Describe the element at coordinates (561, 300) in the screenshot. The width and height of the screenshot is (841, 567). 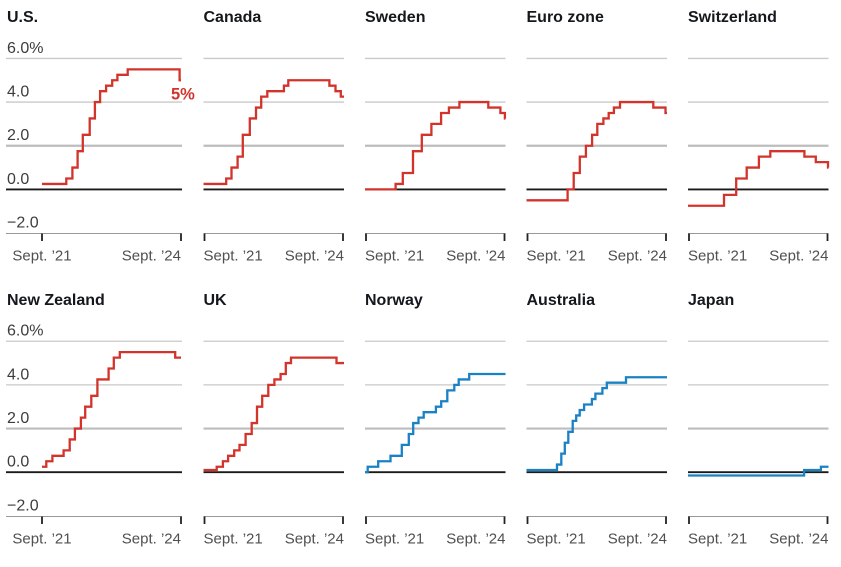
I see `svg-text: Australia` at that location.